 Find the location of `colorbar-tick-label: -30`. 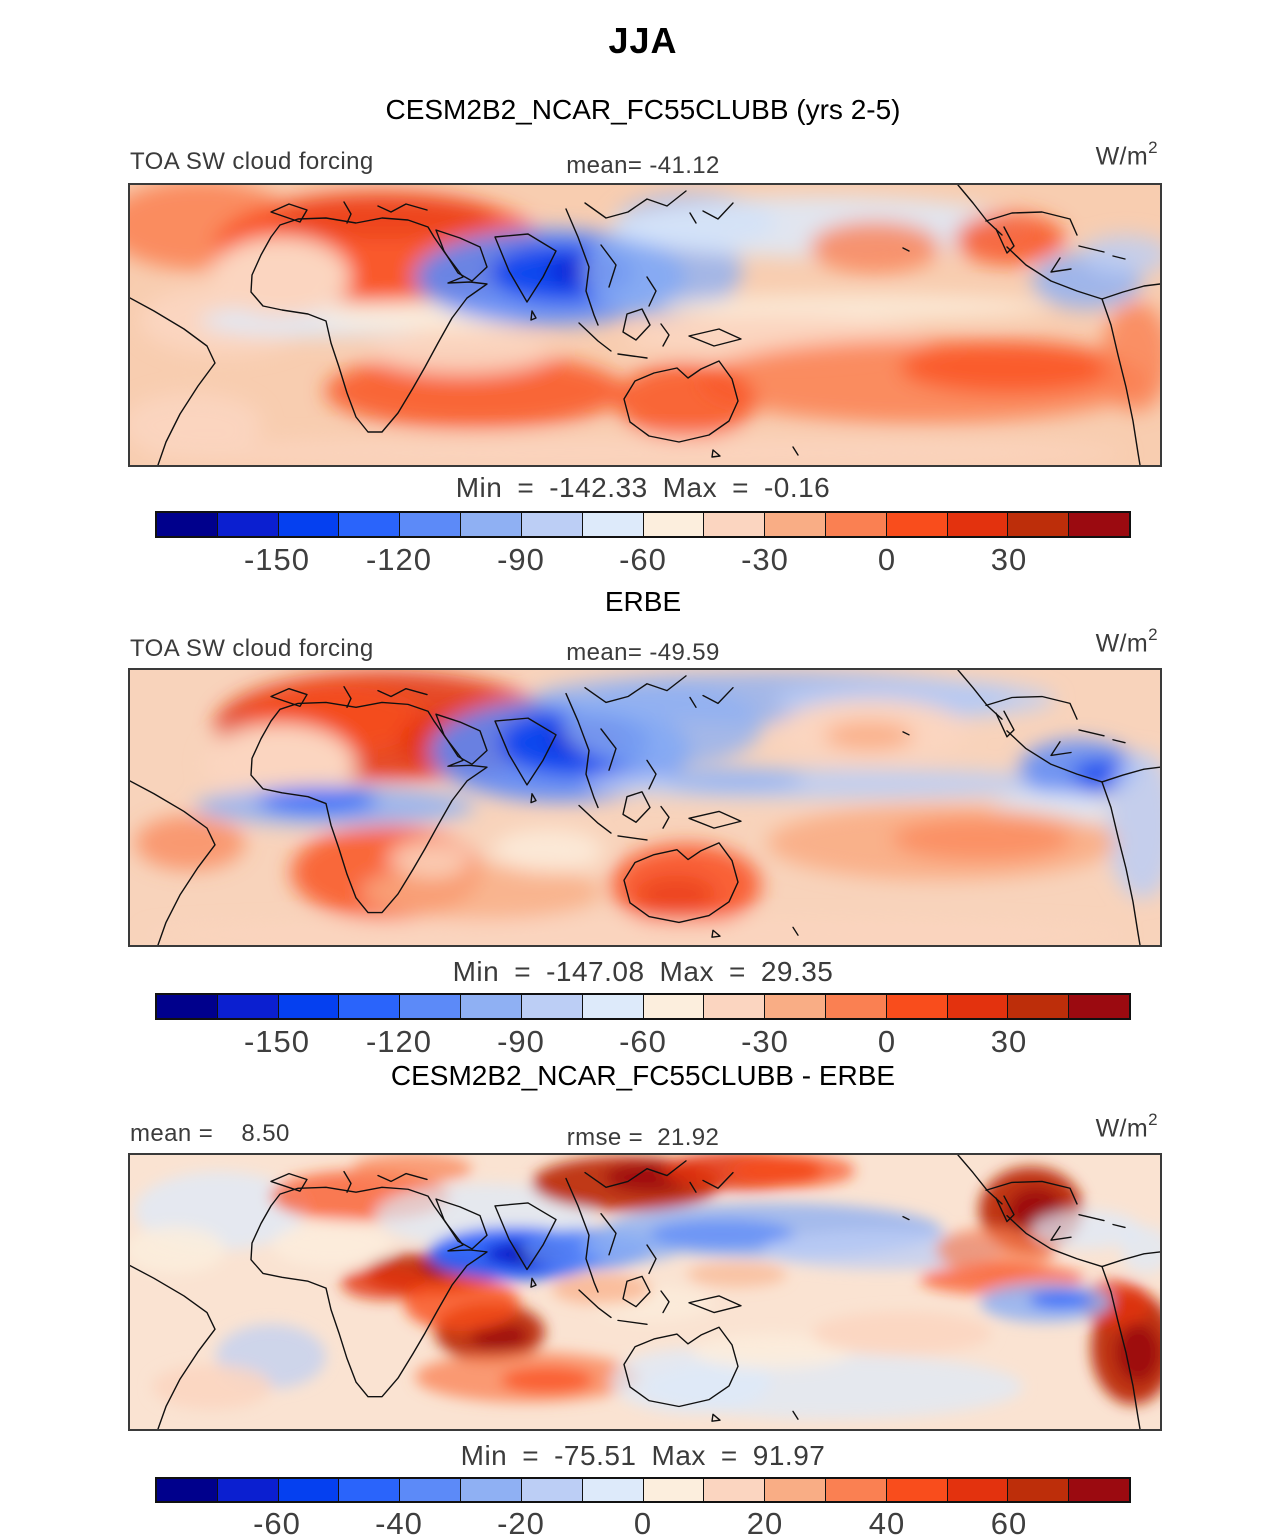

colorbar-tick-label: -30 is located at coordinates (765, 559).